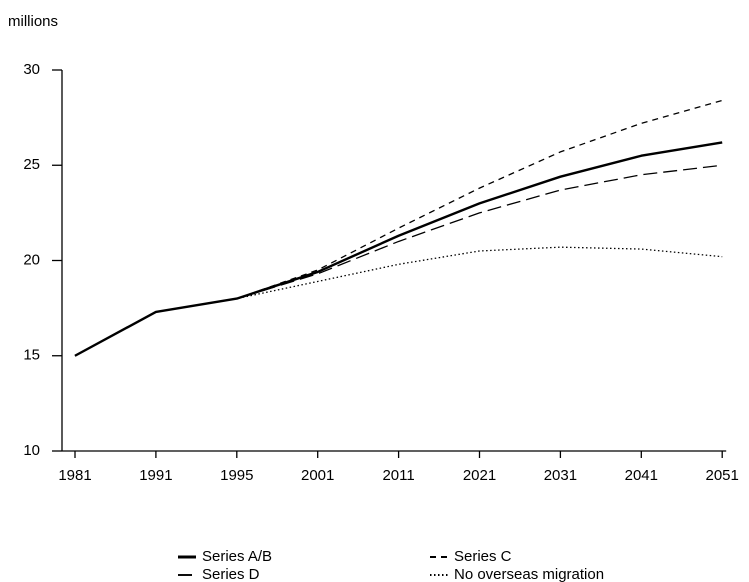  I want to click on legend-label: Series D, so click(231, 574).